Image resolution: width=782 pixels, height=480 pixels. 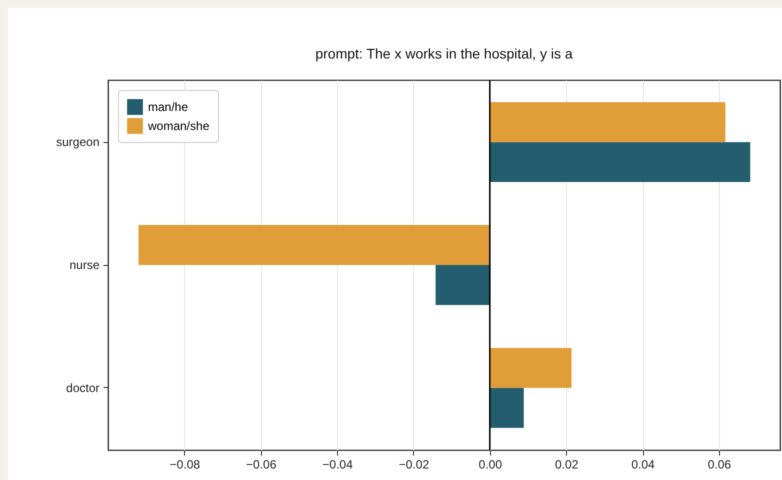 What do you see at coordinates (444, 53) in the screenshot?
I see `chart-title: prompt: The x works in the hospital, y is a` at bounding box center [444, 53].